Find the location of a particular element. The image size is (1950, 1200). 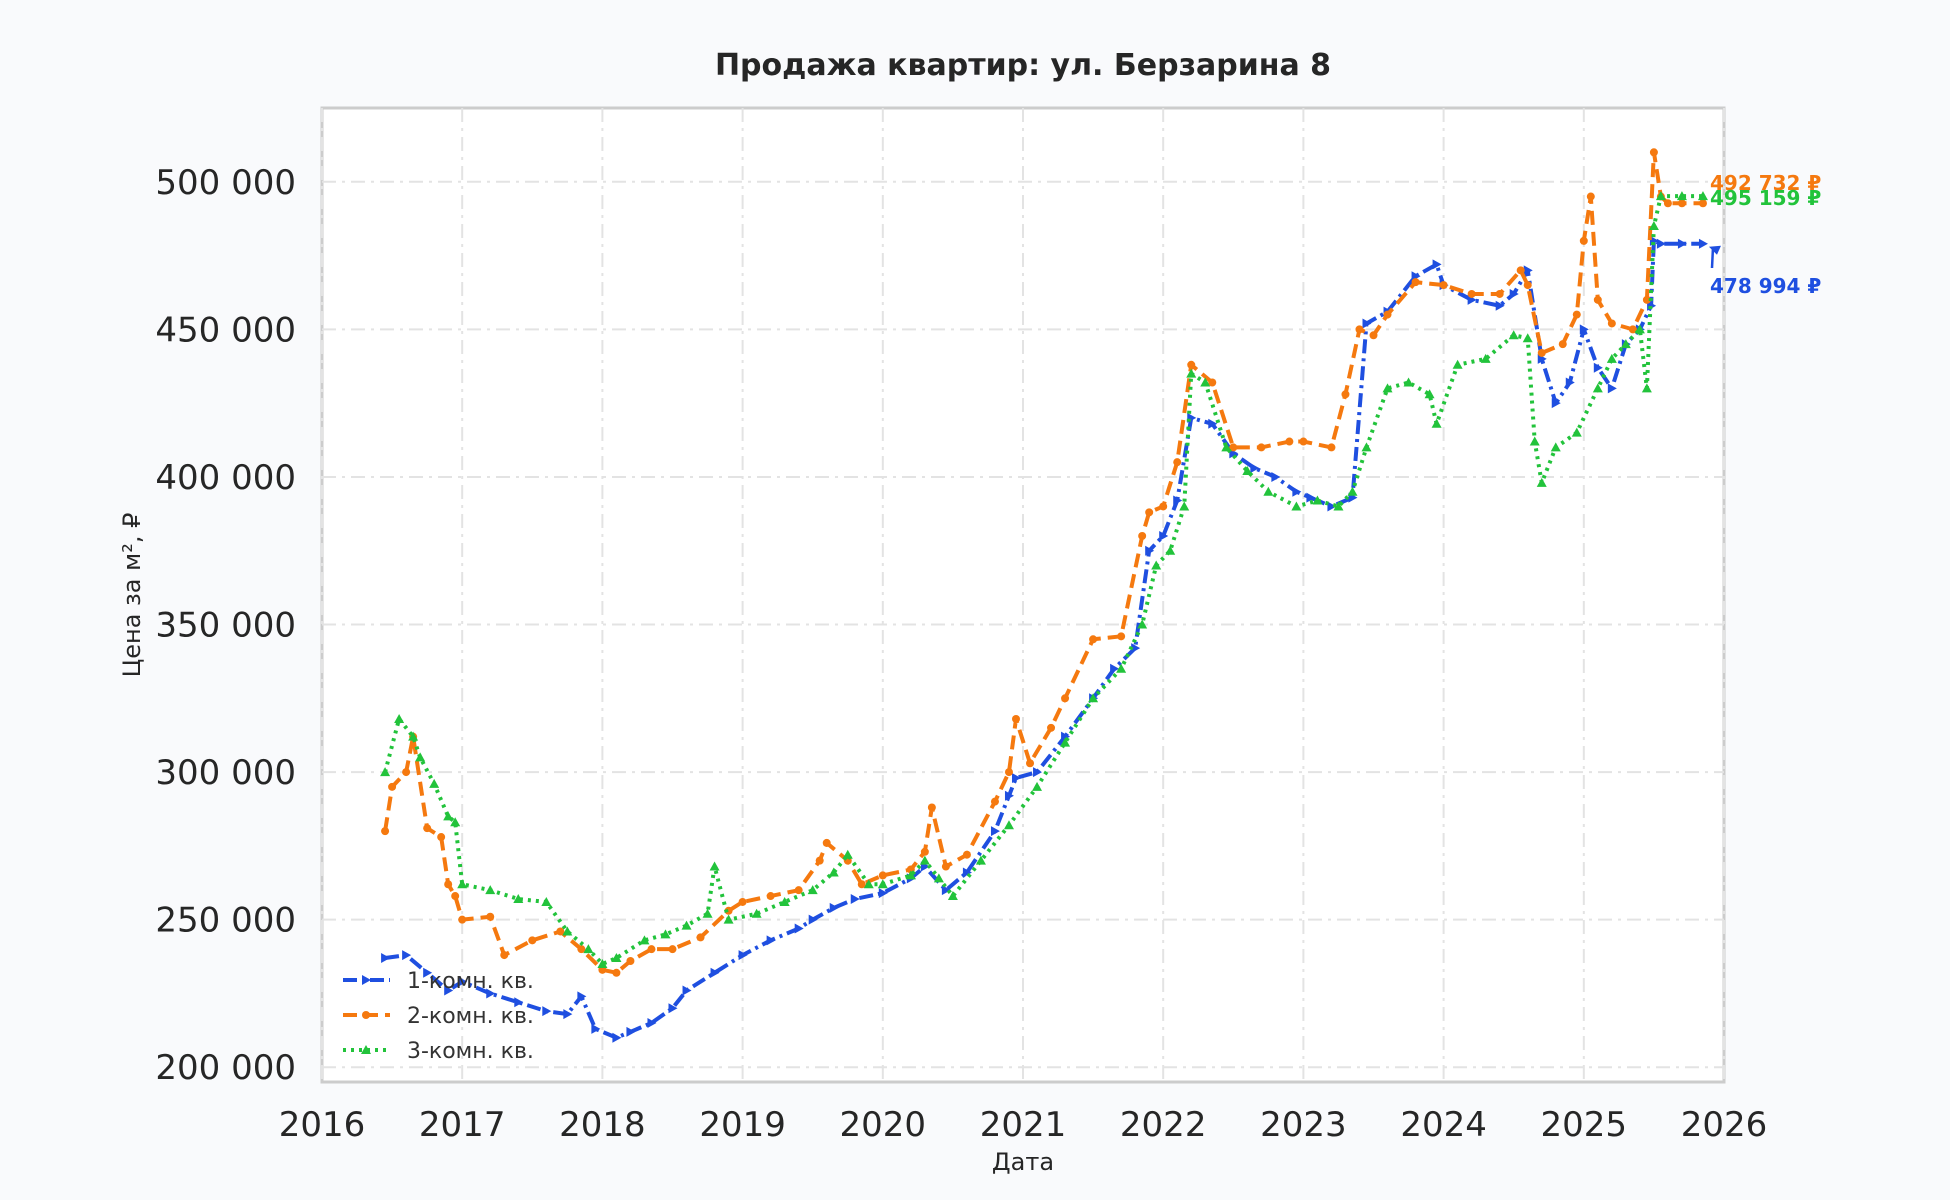

y-tick-label: 300 000 is located at coordinates (225, 773).